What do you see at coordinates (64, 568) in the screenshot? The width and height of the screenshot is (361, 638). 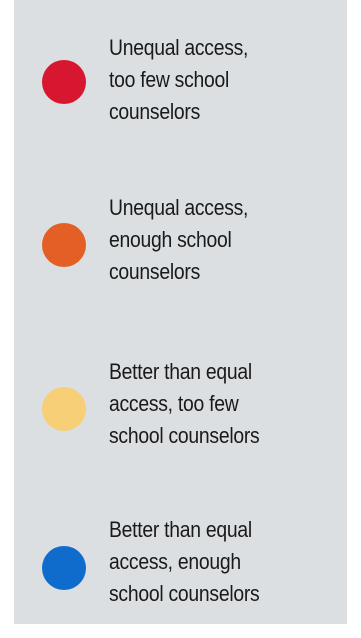 I see `blue-circle-icon` at bounding box center [64, 568].